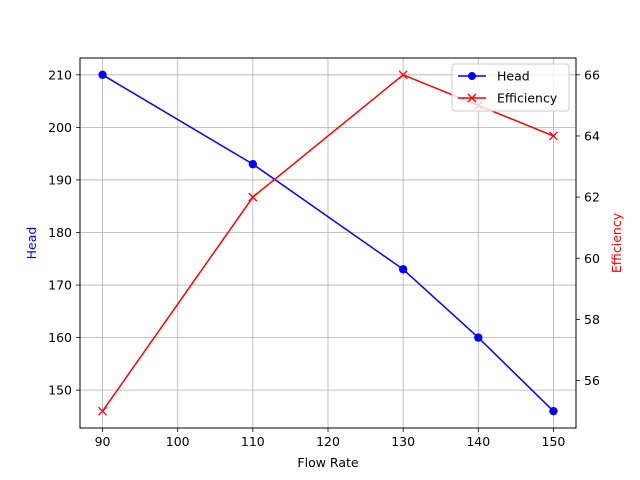 This screenshot has width=640, height=480. What do you see at coordinates (31, 243) in the screenshot?
I see `y-left-axis-label: Head` at bounding box center [31, 243].